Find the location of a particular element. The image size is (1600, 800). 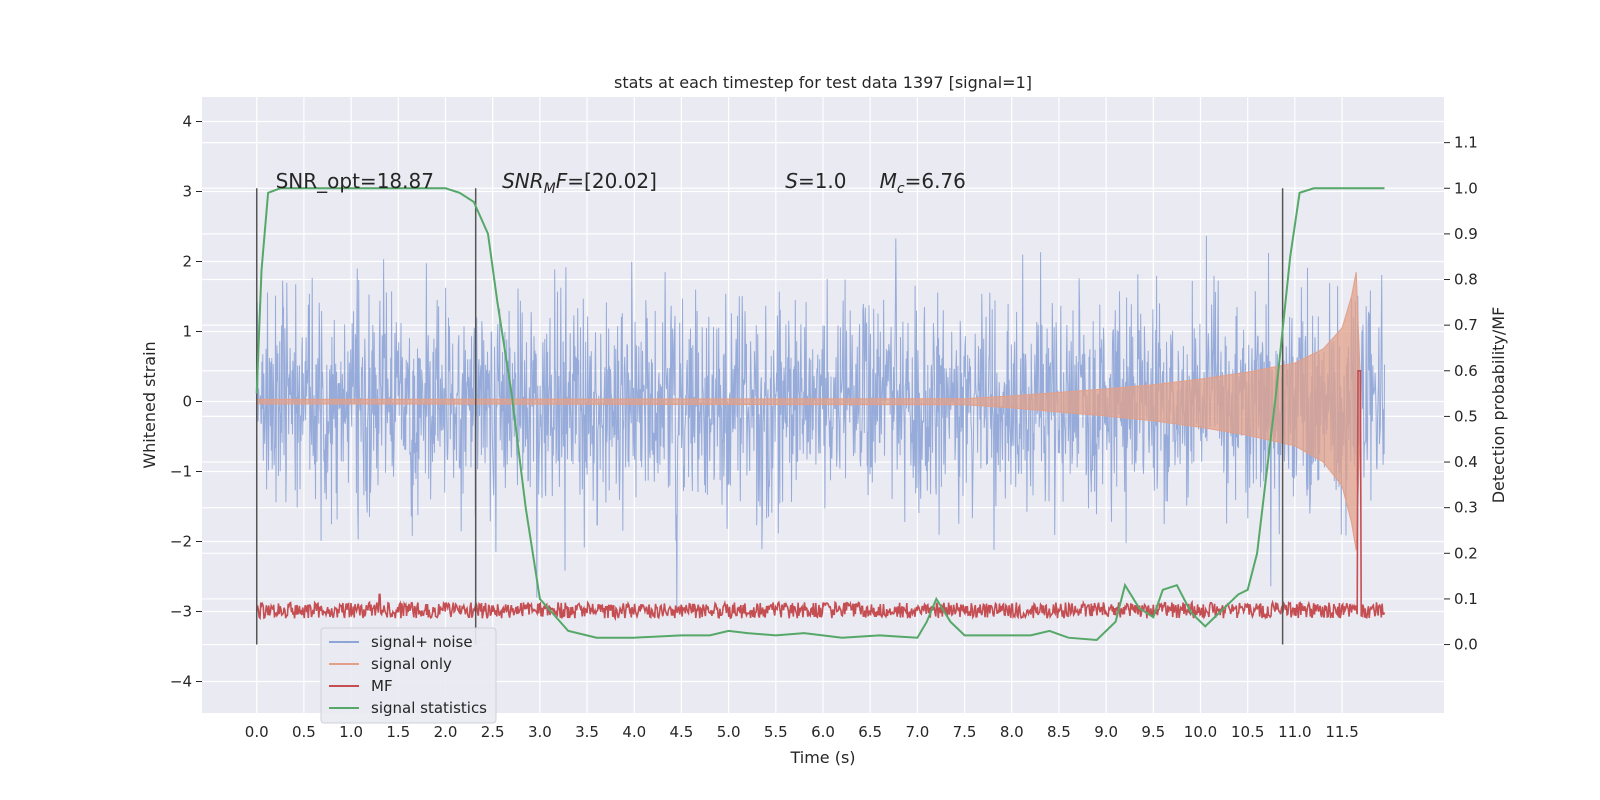

x-tick-label: 3.5 is located at coordinates (587, 732).